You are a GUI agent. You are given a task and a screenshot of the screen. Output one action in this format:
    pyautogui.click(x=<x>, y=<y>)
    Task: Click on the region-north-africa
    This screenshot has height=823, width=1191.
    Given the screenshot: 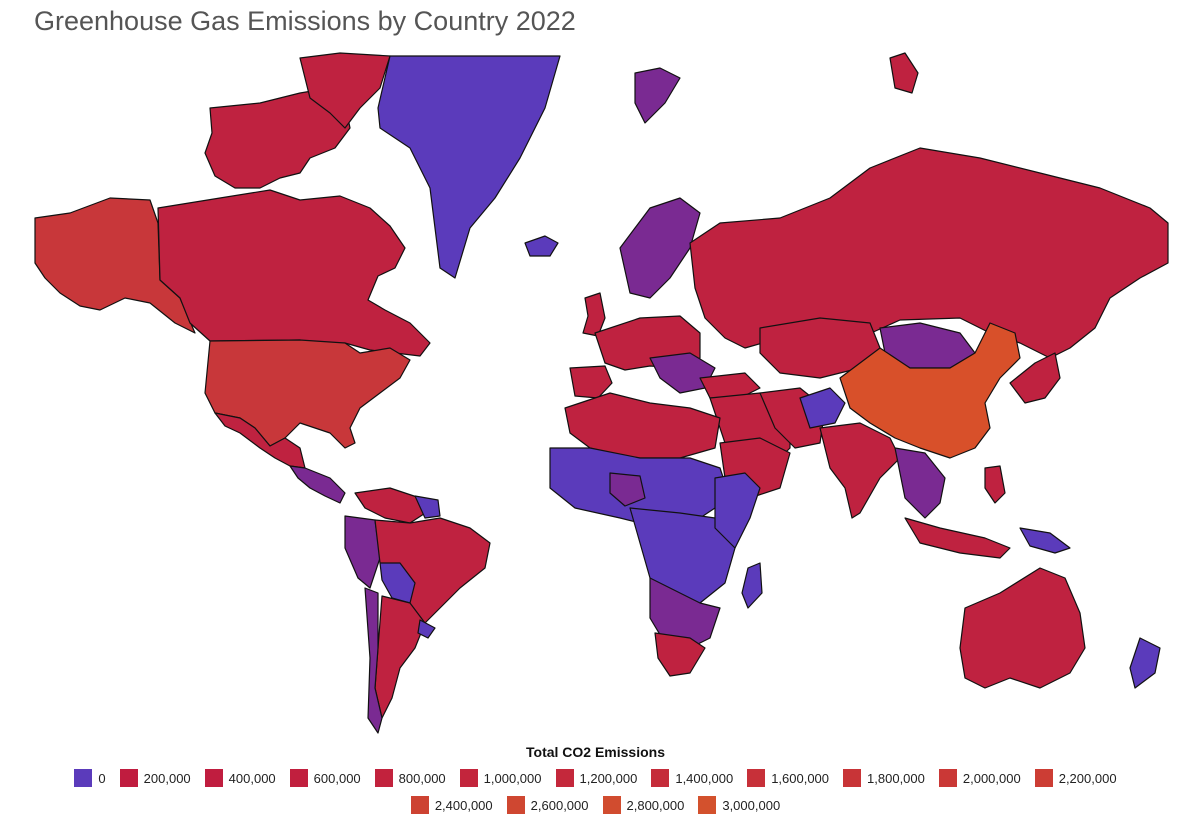 What is the action you would take?
    pyautogui.click(x=642, y=425)
    